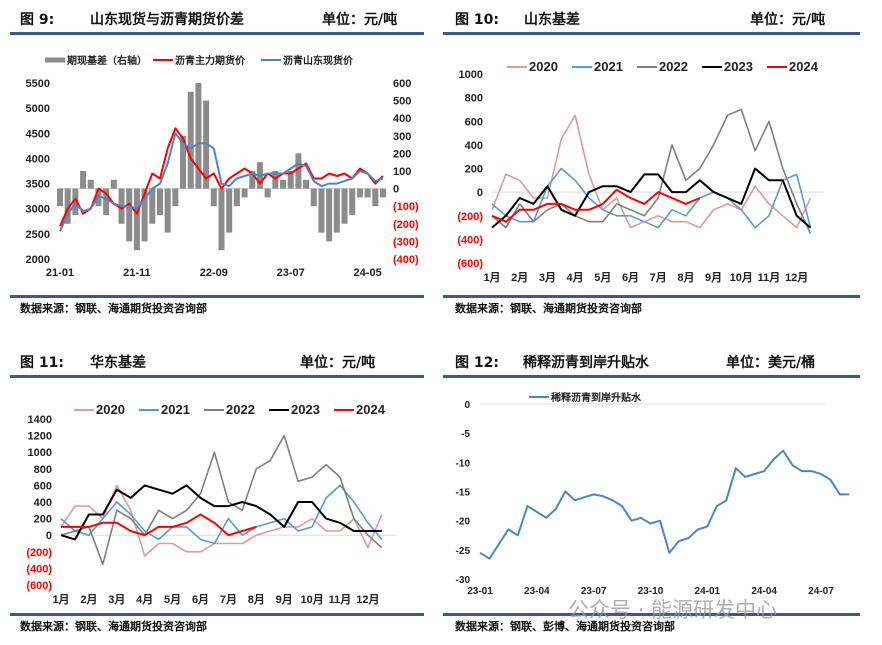 Image resolution: width=882 pixels, height=645 pixels. What do you see at coordinates (596, 205) in the screenshot?
I see `series-line-2024` at bounding box center [596, 205].